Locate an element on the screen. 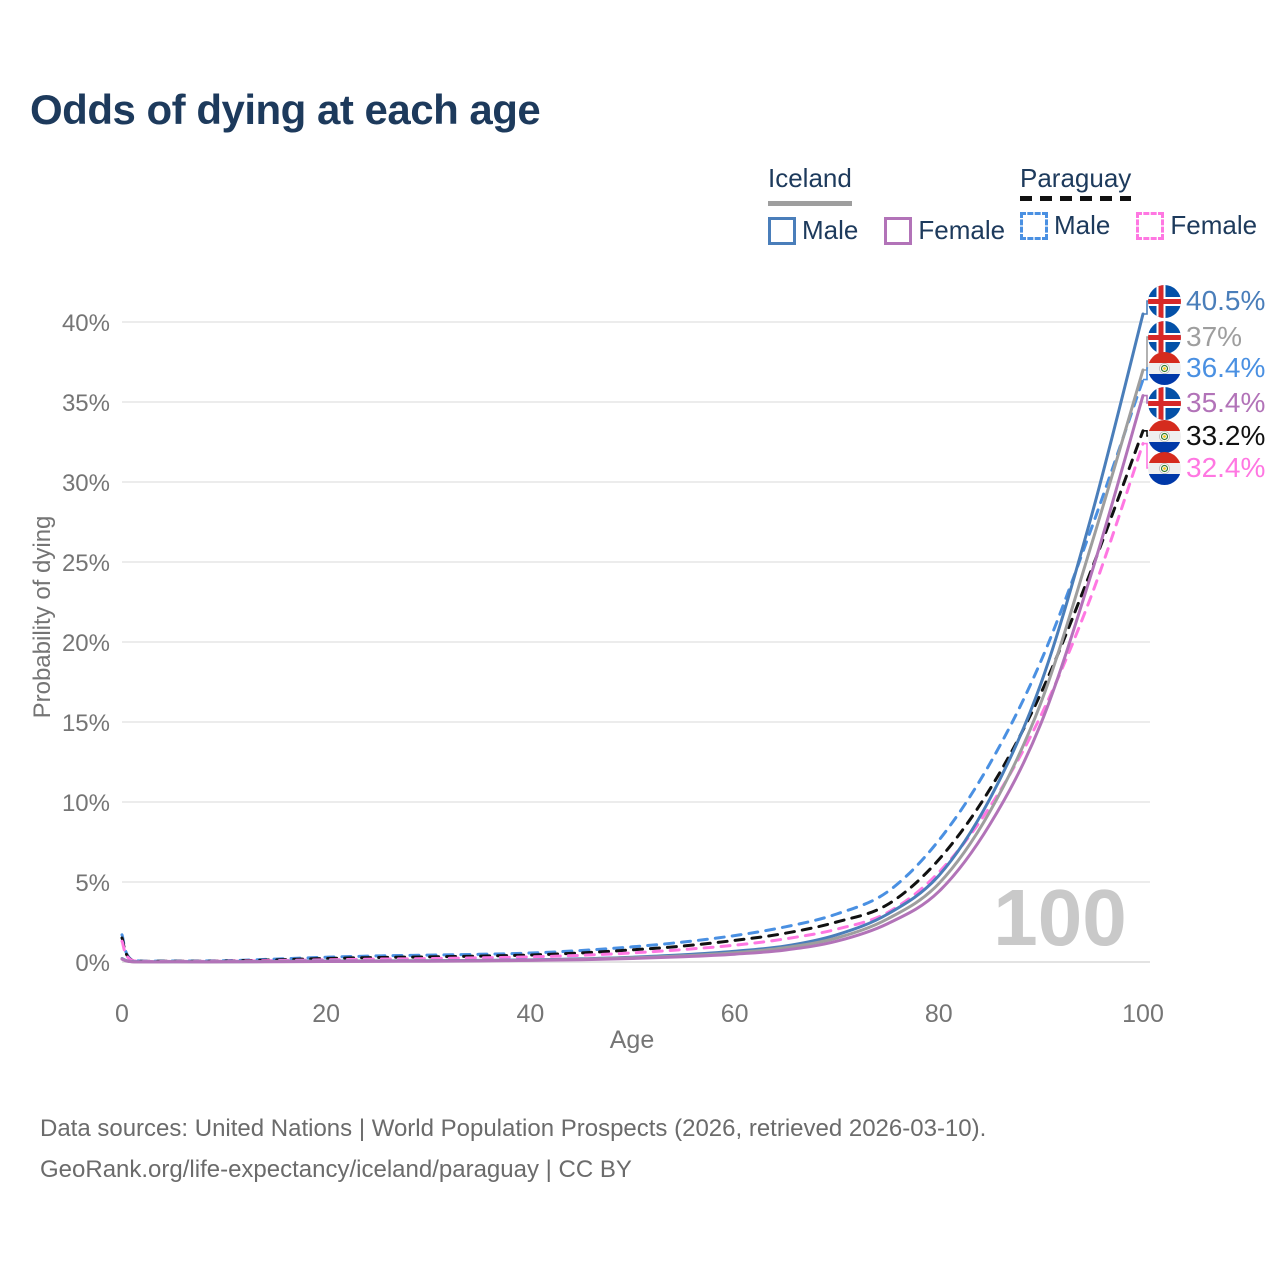 Image resolution: width=1280 pixels, height=1280 pixels. legend-country-iceland: Iceland is located at coordinates (810, 184).